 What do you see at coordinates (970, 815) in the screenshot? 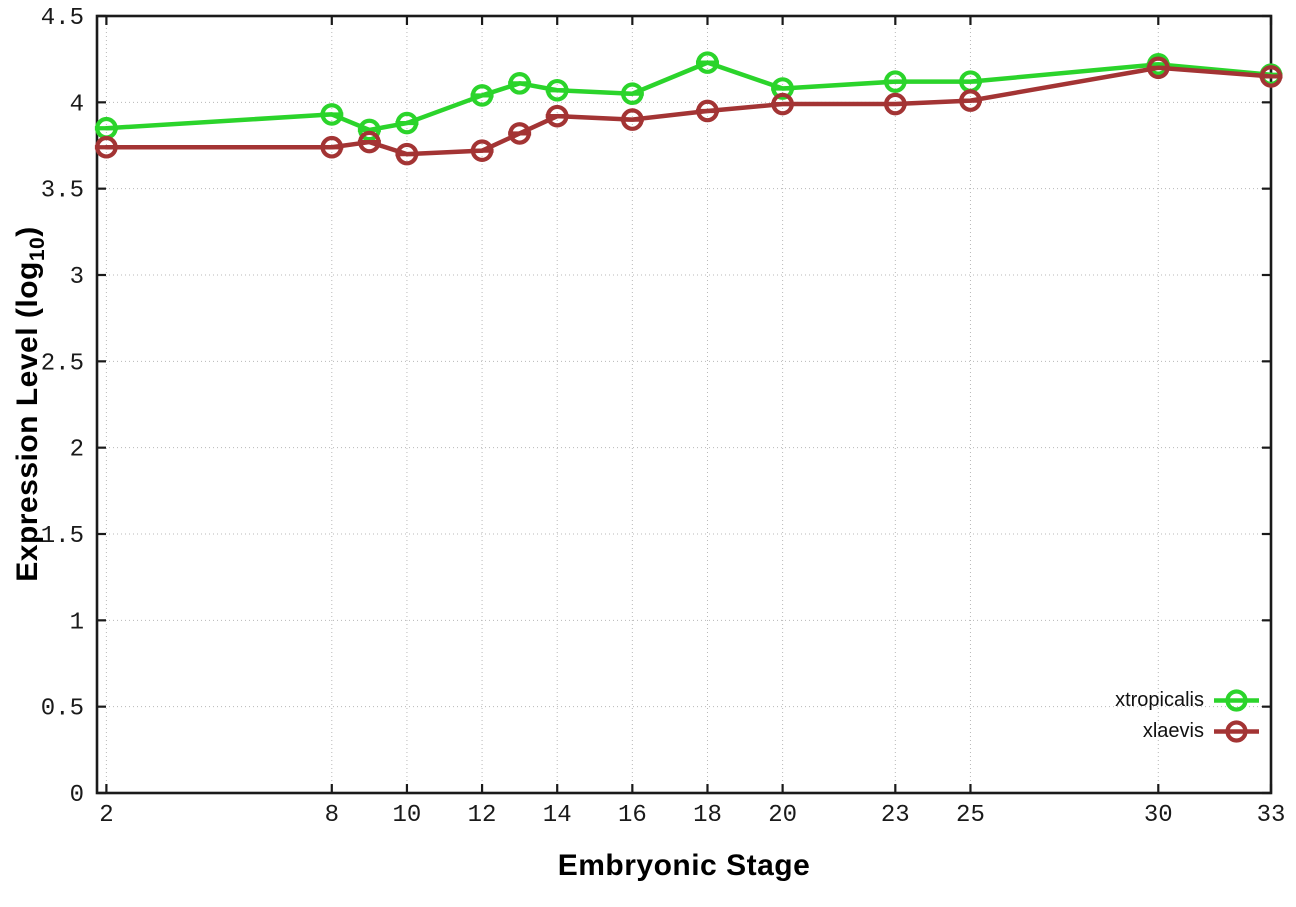
I see `x-tick-label: 25` at bounding box center [970, 815].